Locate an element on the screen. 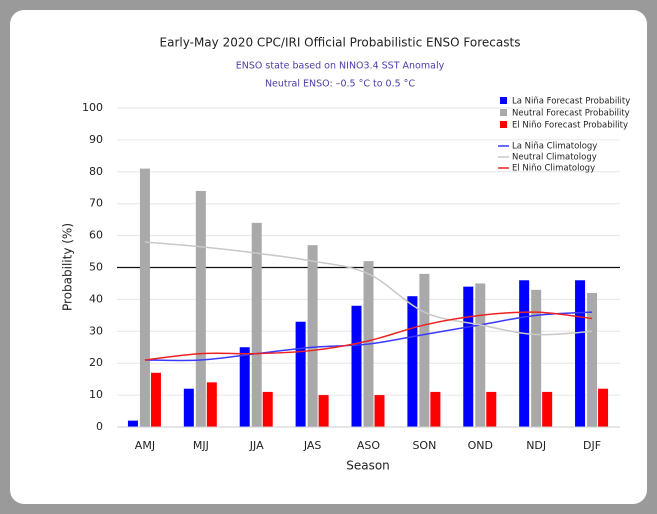  y-tick-label: 20 is located at coordinates (96, 362).